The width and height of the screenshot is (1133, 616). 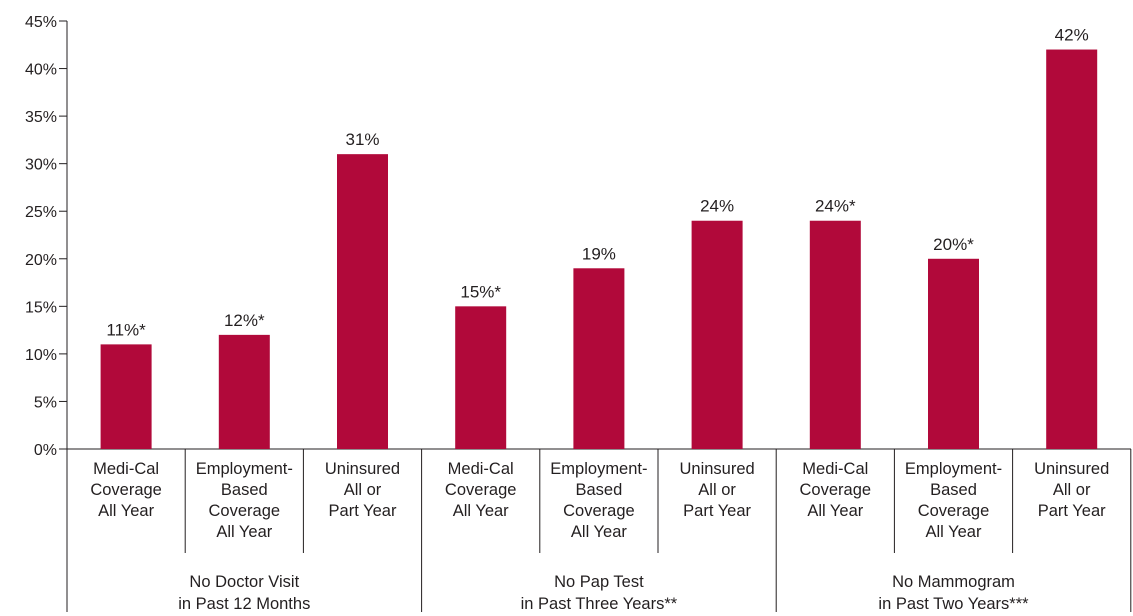 I want to click on y-tick-label: 10%, so click(x=41, y=355).